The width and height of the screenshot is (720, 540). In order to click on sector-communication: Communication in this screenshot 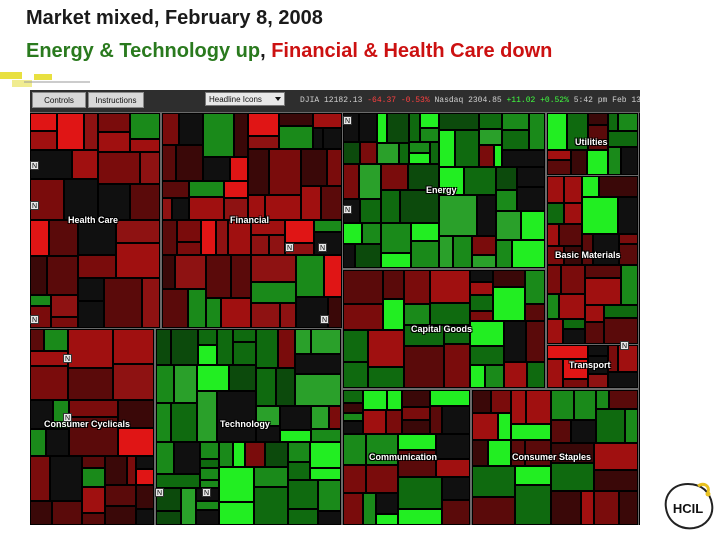, I will do `click(406, 457)`.